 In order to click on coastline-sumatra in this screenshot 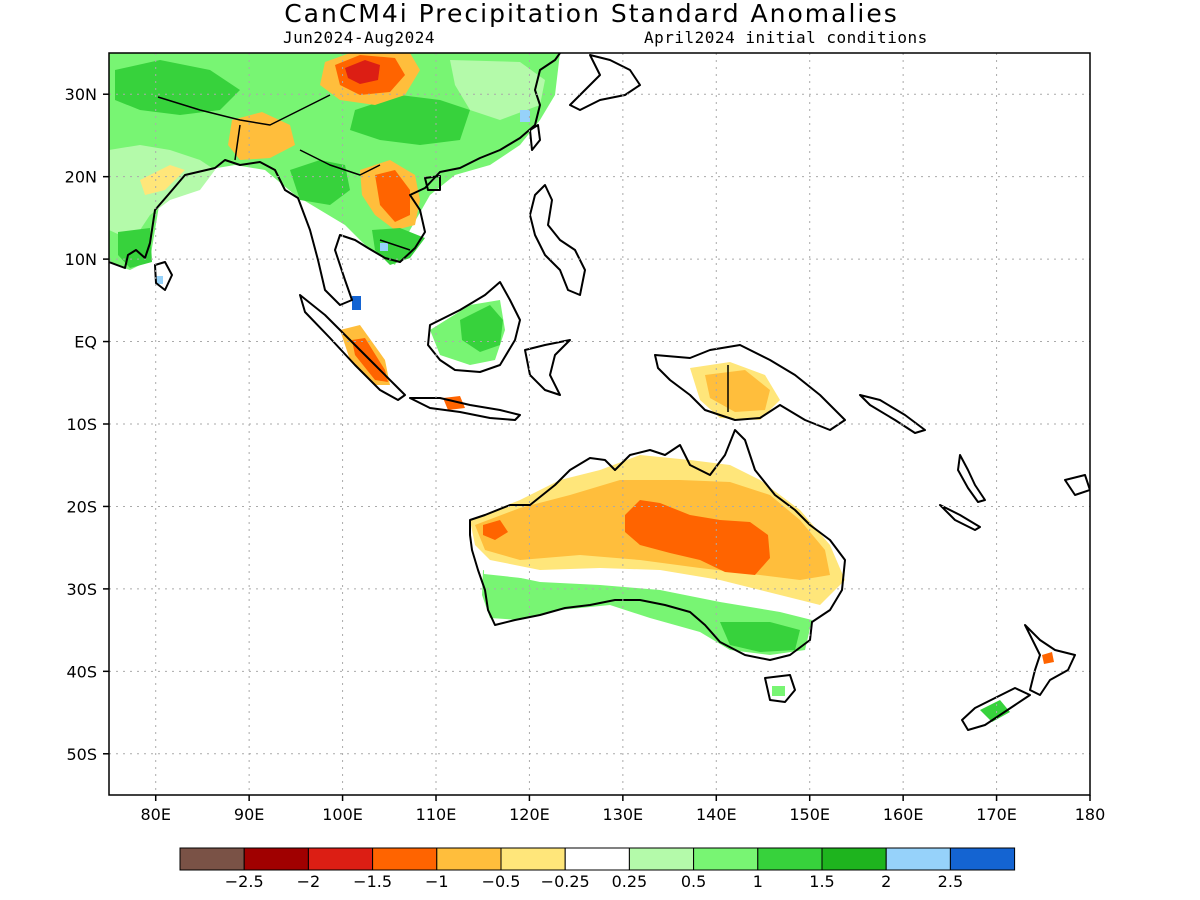, I will do `click(352, 347)`.